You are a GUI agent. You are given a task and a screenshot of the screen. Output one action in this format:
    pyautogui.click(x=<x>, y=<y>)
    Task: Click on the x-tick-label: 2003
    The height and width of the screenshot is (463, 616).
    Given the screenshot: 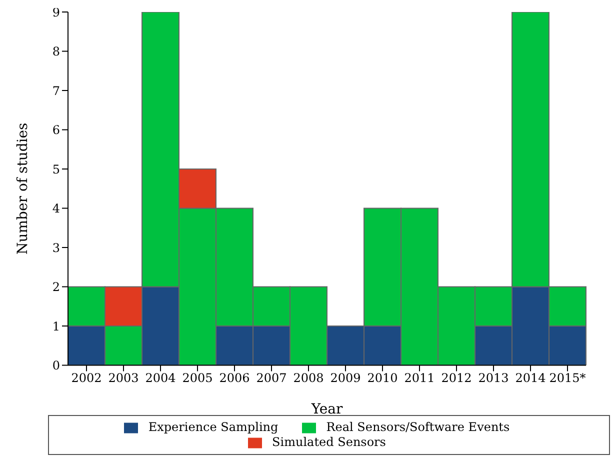 What is the action you would take?
    pyautogui.click(x=123, y=377)
    